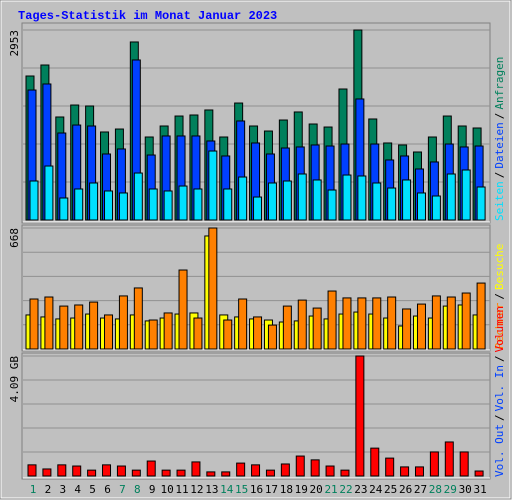 The height and width of the screenshot is (500, 512). What do you see at coordinates (286, 489) in the screenshot?
I see `x-tick-label: 18` at bounding box center [286, 489].